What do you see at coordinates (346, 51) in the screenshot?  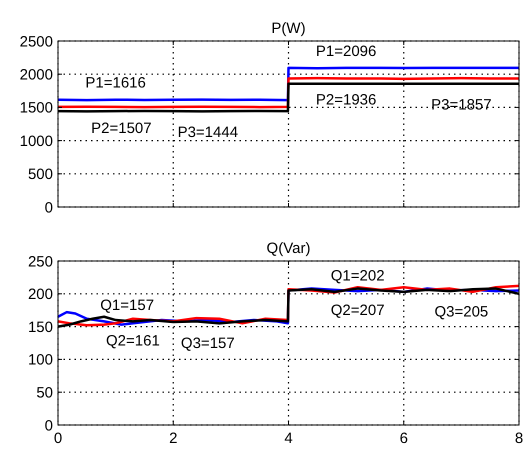 I see `annotation: P1=2096` at bounding box center [346, 51].